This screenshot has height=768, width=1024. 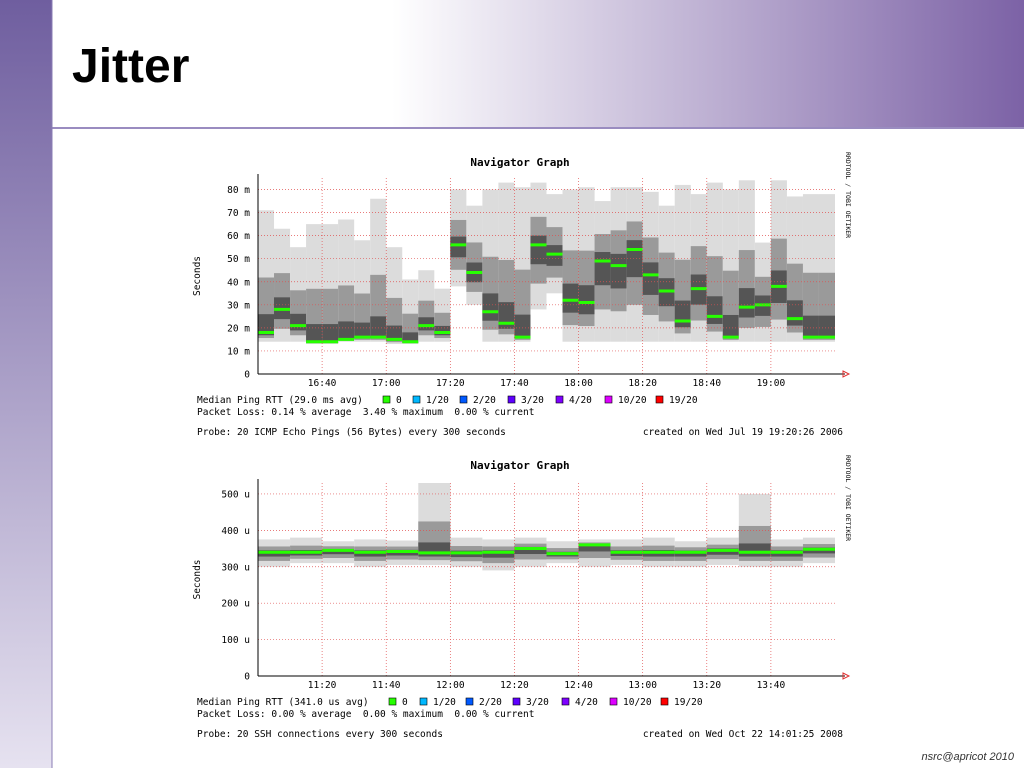 What do you see at coordinates (743, 734) in the screenshot?
I see `created: created on Wed Oct 22 14:01:25 2008` at bounding box center [743, 734].